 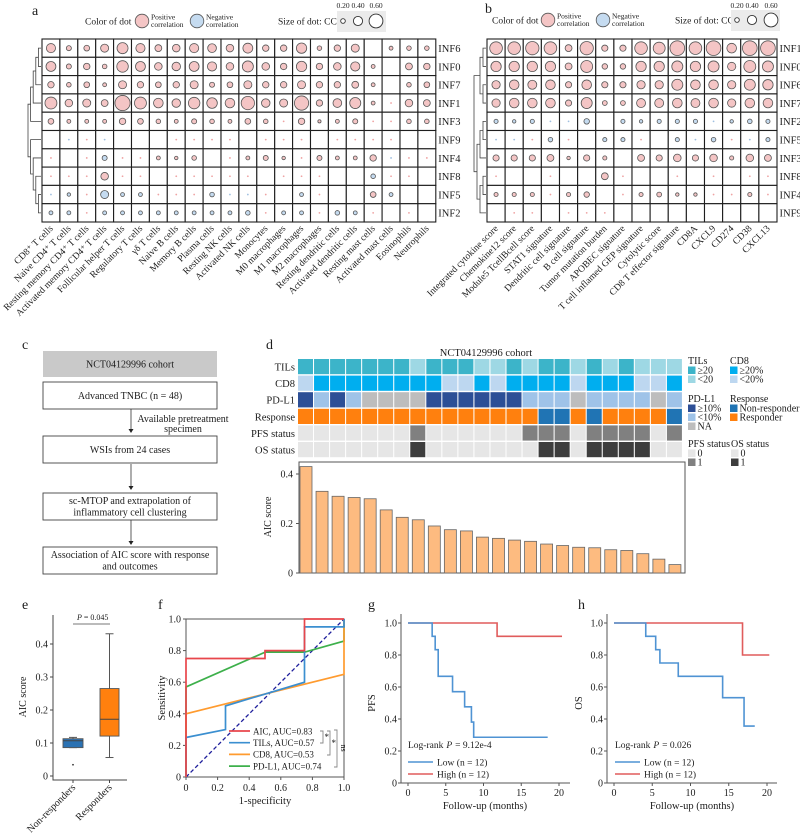 What do you see at coordinates (194, 85) in the screenshot?
I see `correlation-dot-inf7-c9` at bounding box center [194, 85].